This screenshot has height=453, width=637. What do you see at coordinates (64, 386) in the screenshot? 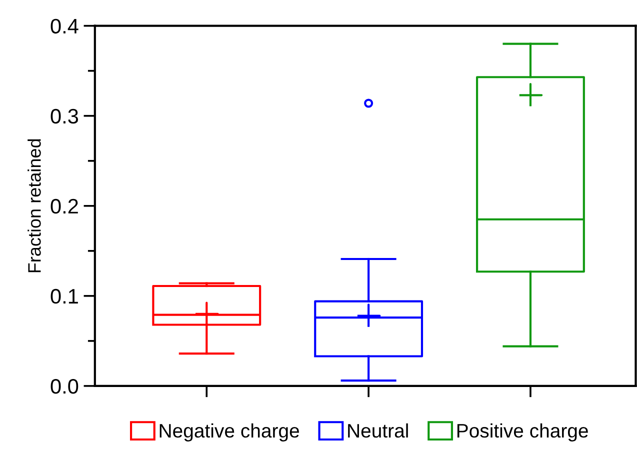
I see `y-tick-label: 0.0` at bounding box center [64, 386].